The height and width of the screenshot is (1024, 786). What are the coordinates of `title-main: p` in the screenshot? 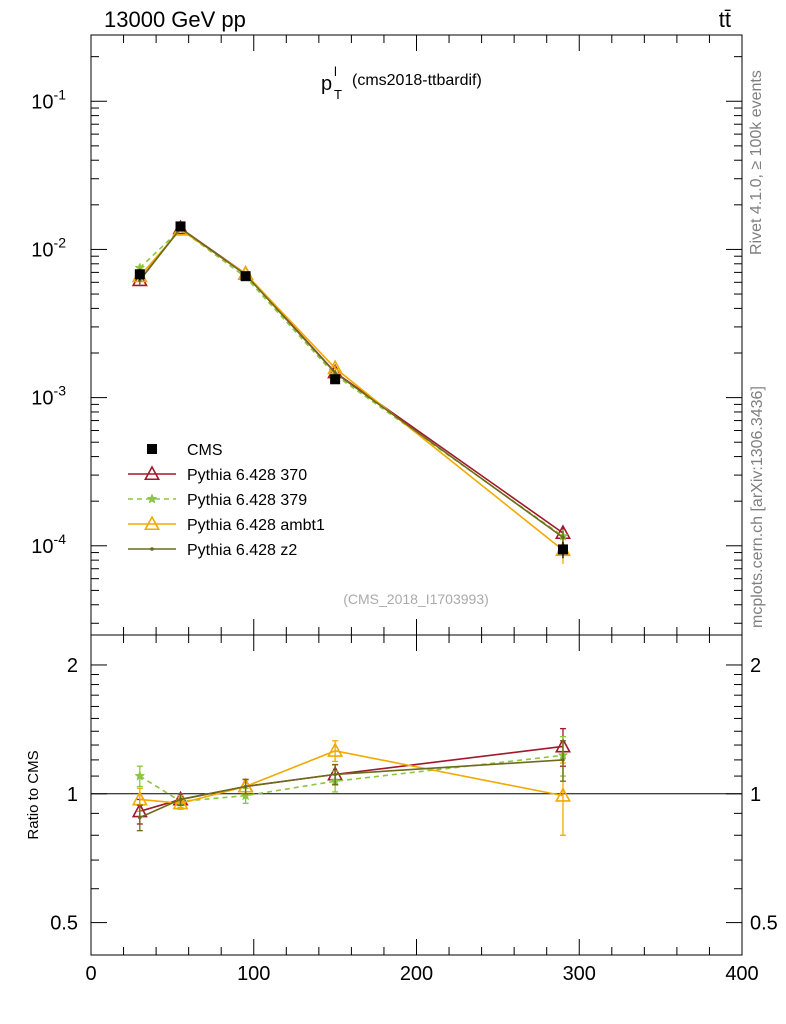 It's located at (326, 84).